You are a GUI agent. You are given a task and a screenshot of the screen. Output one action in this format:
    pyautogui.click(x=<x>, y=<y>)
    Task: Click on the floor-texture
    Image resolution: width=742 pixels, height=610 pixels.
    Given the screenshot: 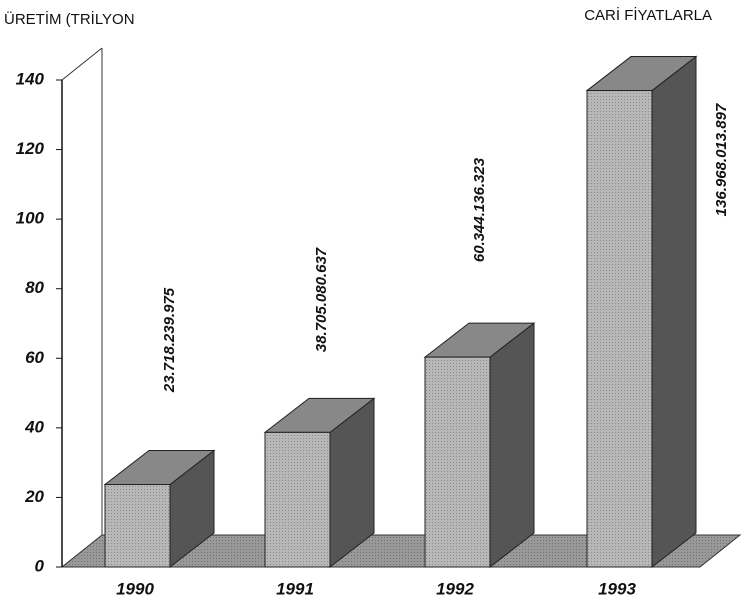 What is the action you would take?
    pyautogui.click(x=401, y=551)
    